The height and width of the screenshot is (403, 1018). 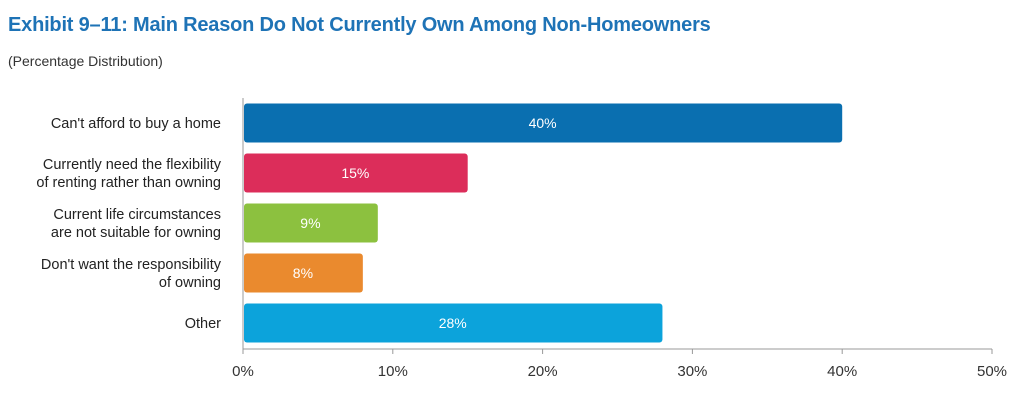 I want to click on x-tick-label: 40%, so click(x=842, y=371).